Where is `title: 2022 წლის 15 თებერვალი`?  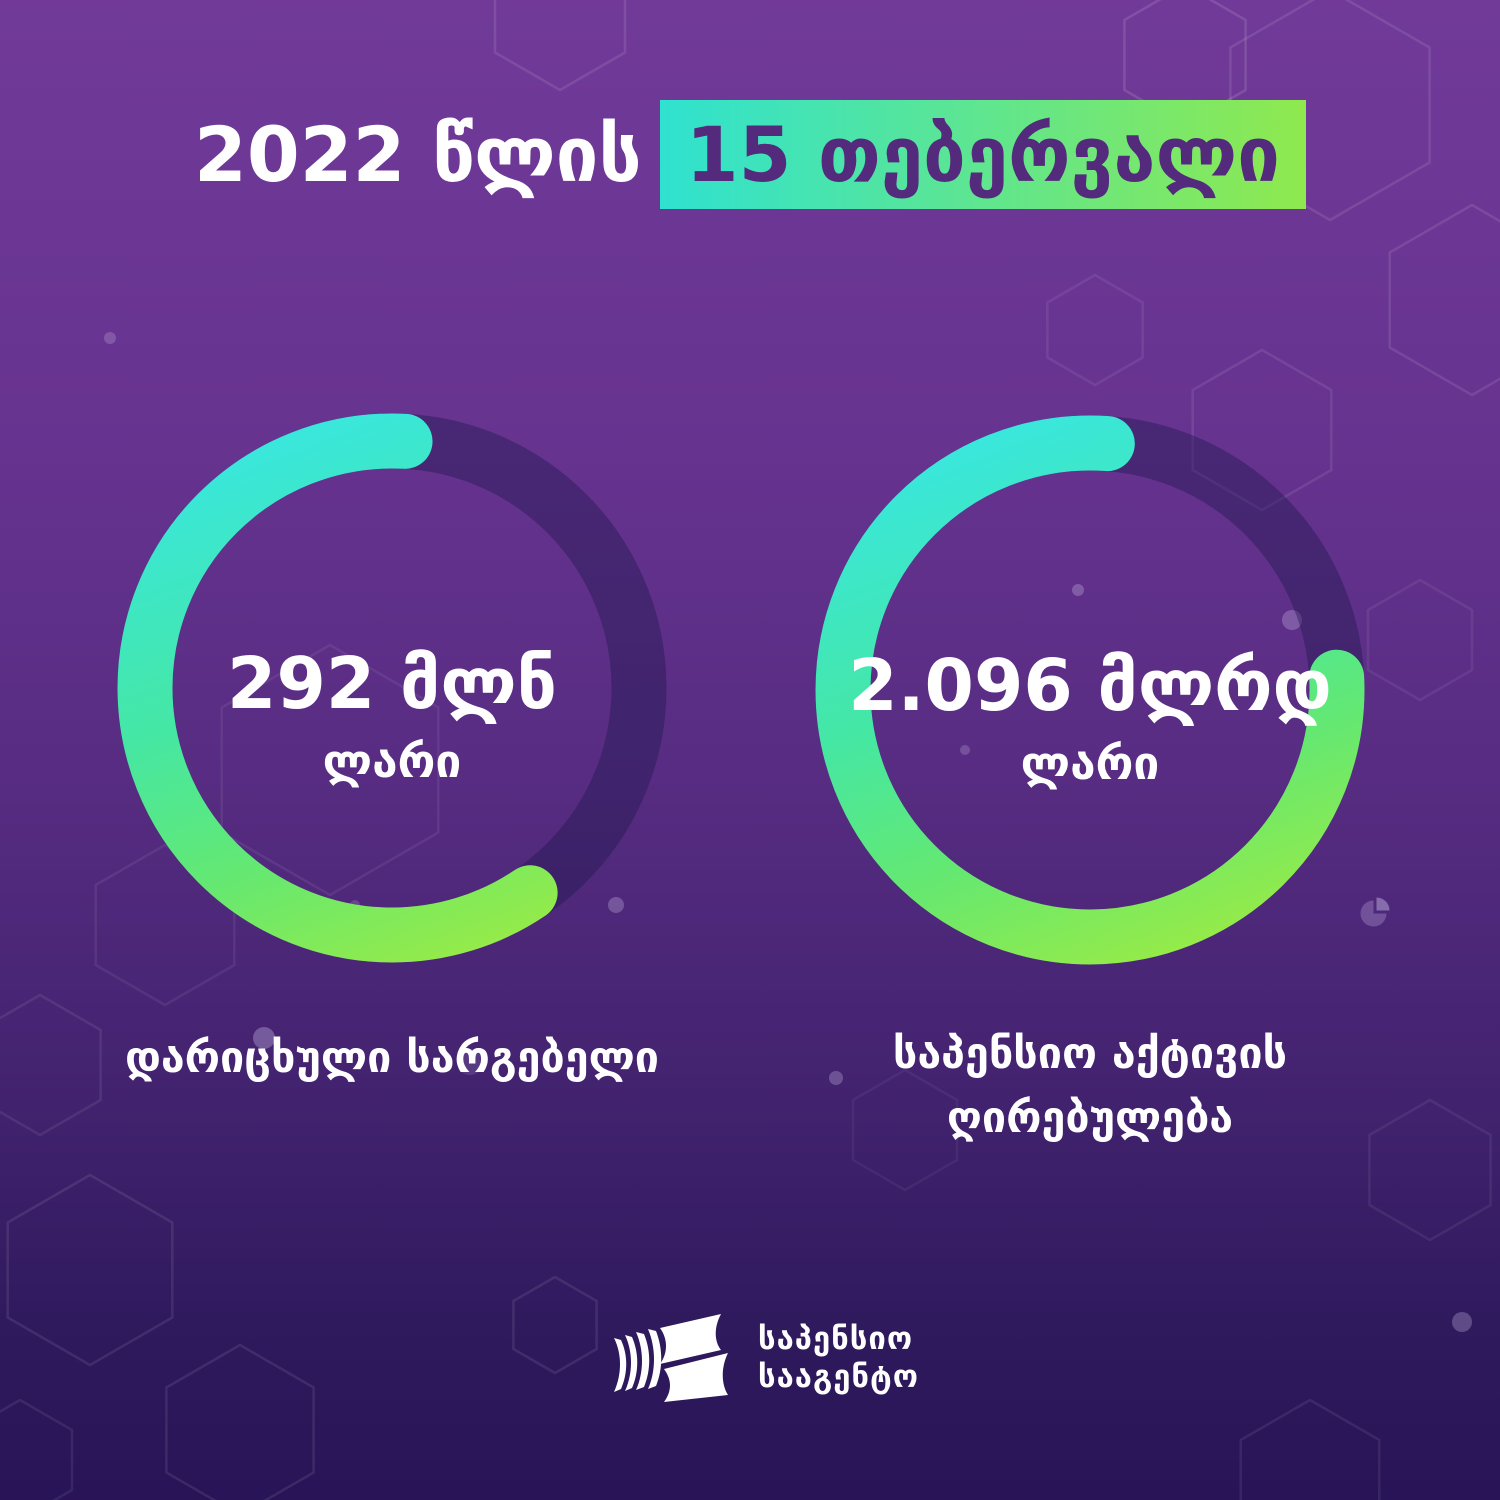
title: 2022 წლის 15 თებერვალი is located at coordinates (750, 154).